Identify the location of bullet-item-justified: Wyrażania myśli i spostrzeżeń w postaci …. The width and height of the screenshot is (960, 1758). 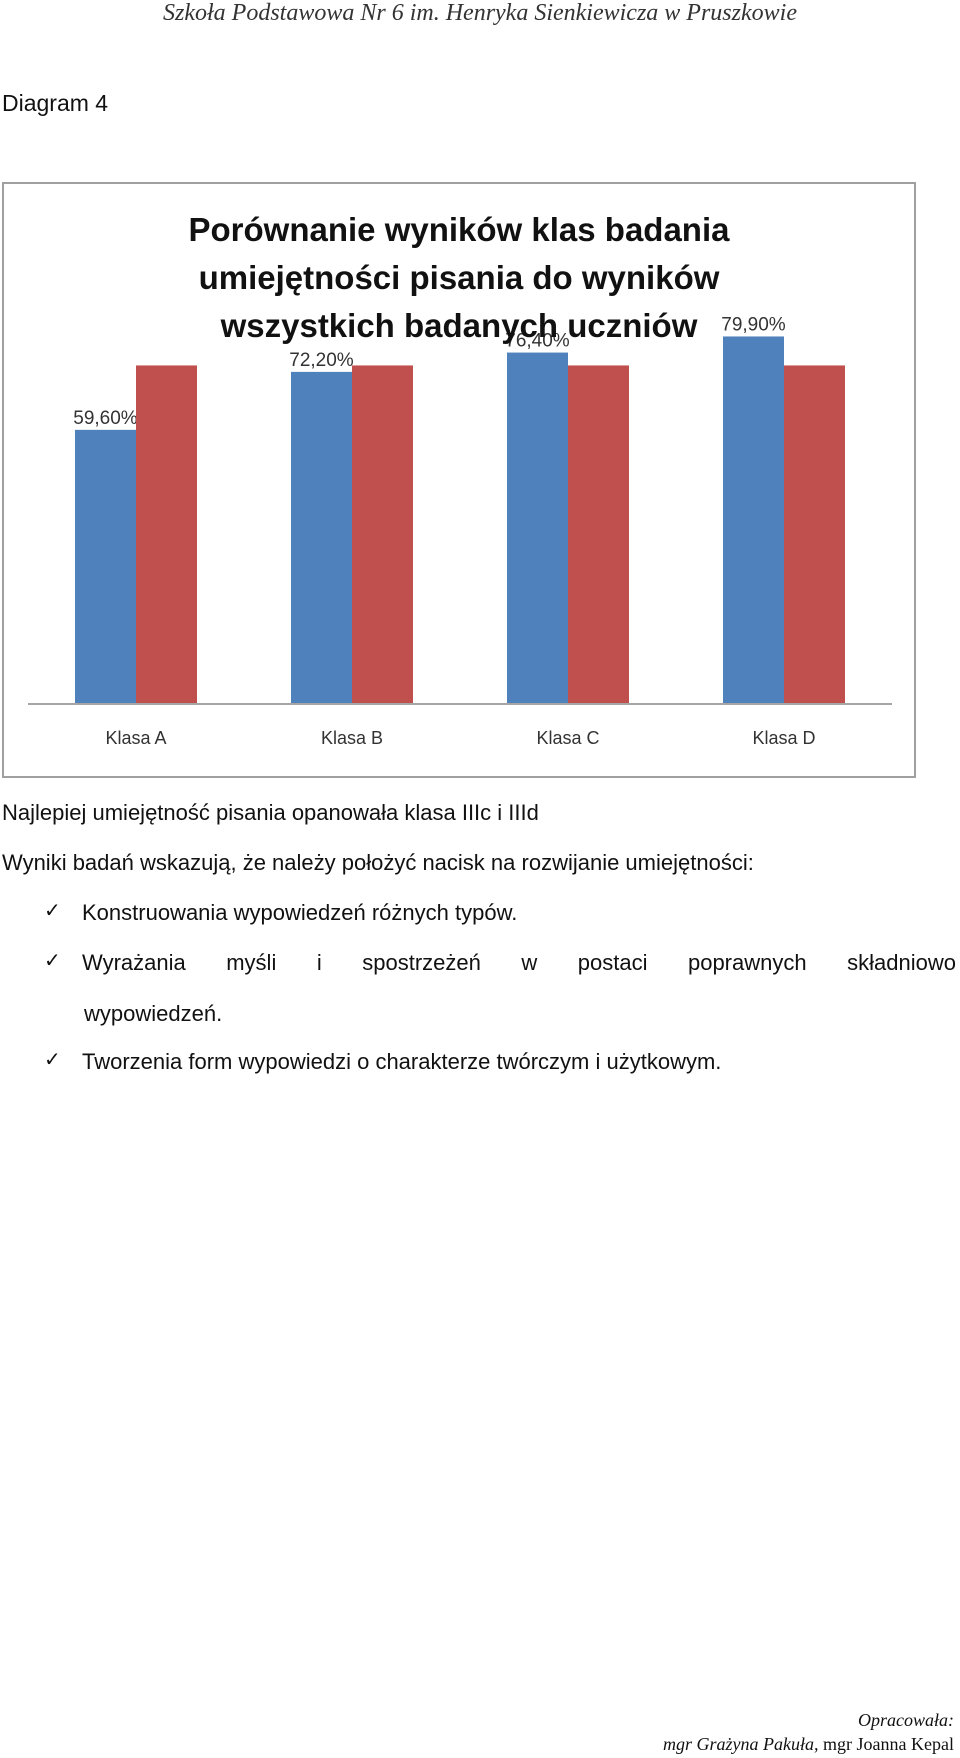
(519, 963).